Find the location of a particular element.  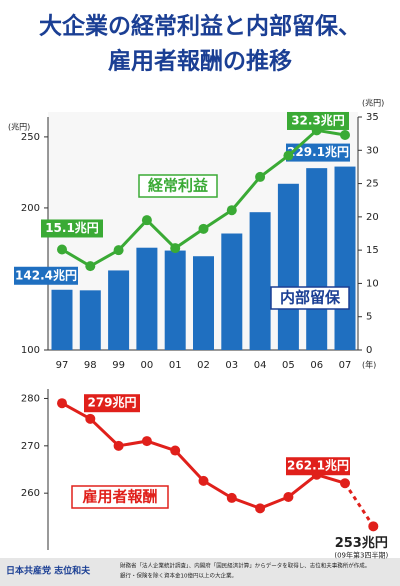

x-tick-label: 01 is located at coordinates (175, 365).